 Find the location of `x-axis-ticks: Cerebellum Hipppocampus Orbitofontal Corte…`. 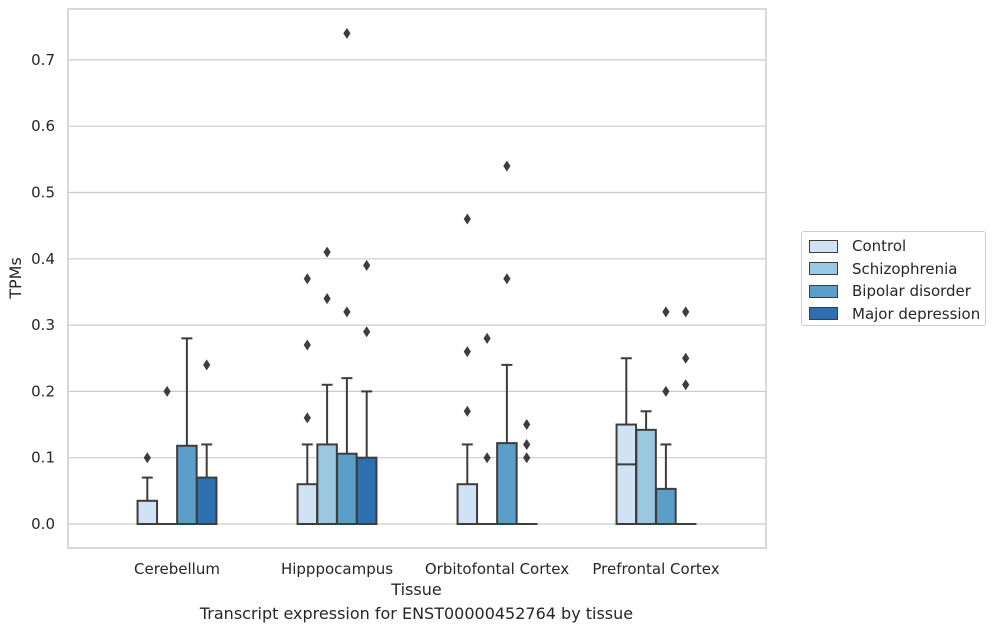

x-axis-ticks: Cerebellum Hipppocampus Orbitofontal Corte… is located at coordinates (427, 569).